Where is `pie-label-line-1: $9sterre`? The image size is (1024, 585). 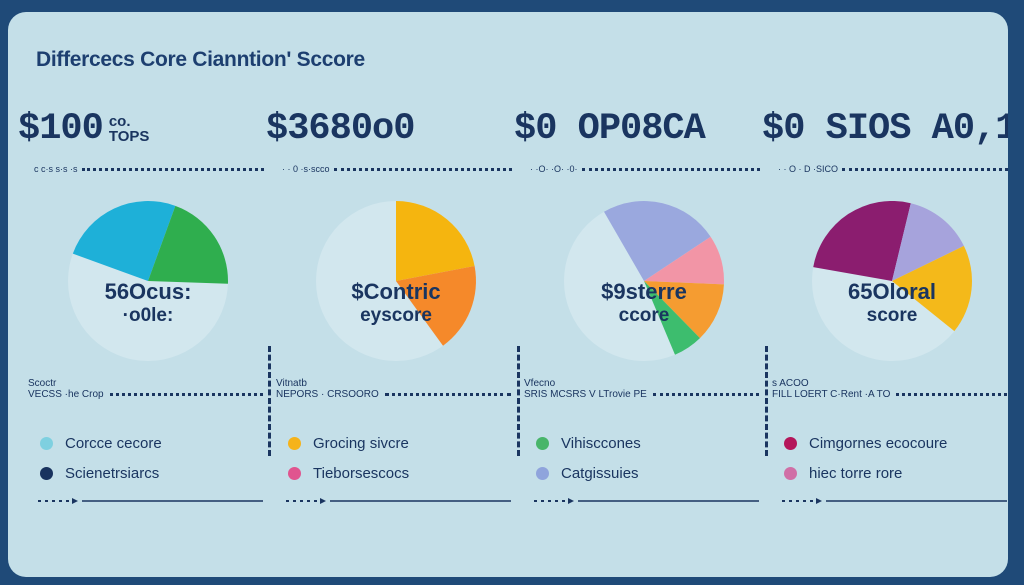
pie-label-line-1: $9sterre is located at coordinates (644, 291).